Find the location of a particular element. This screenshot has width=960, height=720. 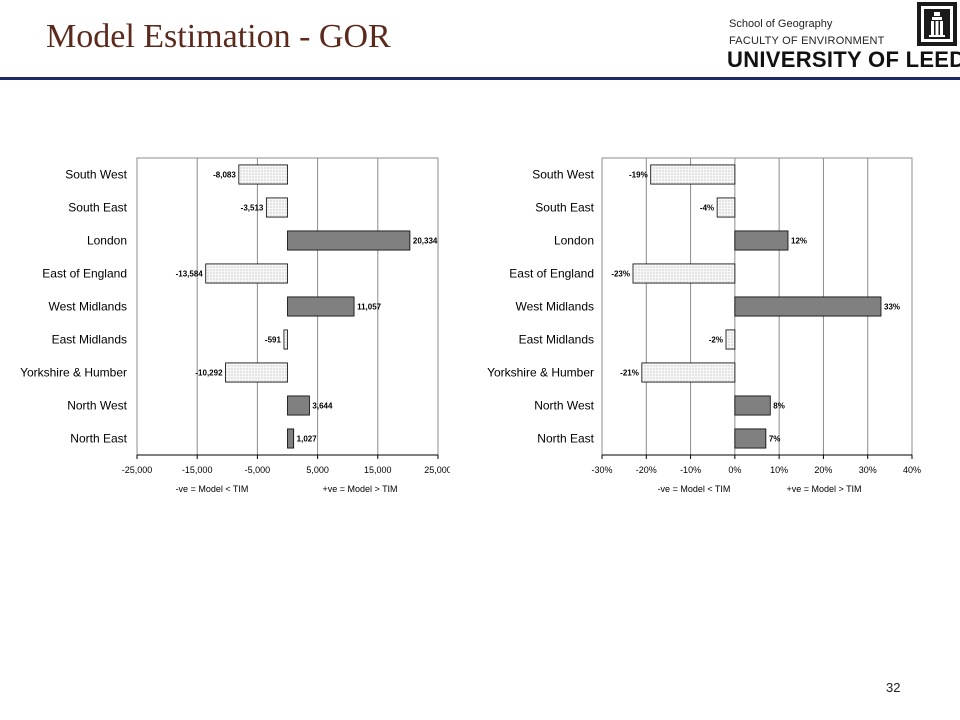

data-label: -3,513 is located at coordinates (252, 208).